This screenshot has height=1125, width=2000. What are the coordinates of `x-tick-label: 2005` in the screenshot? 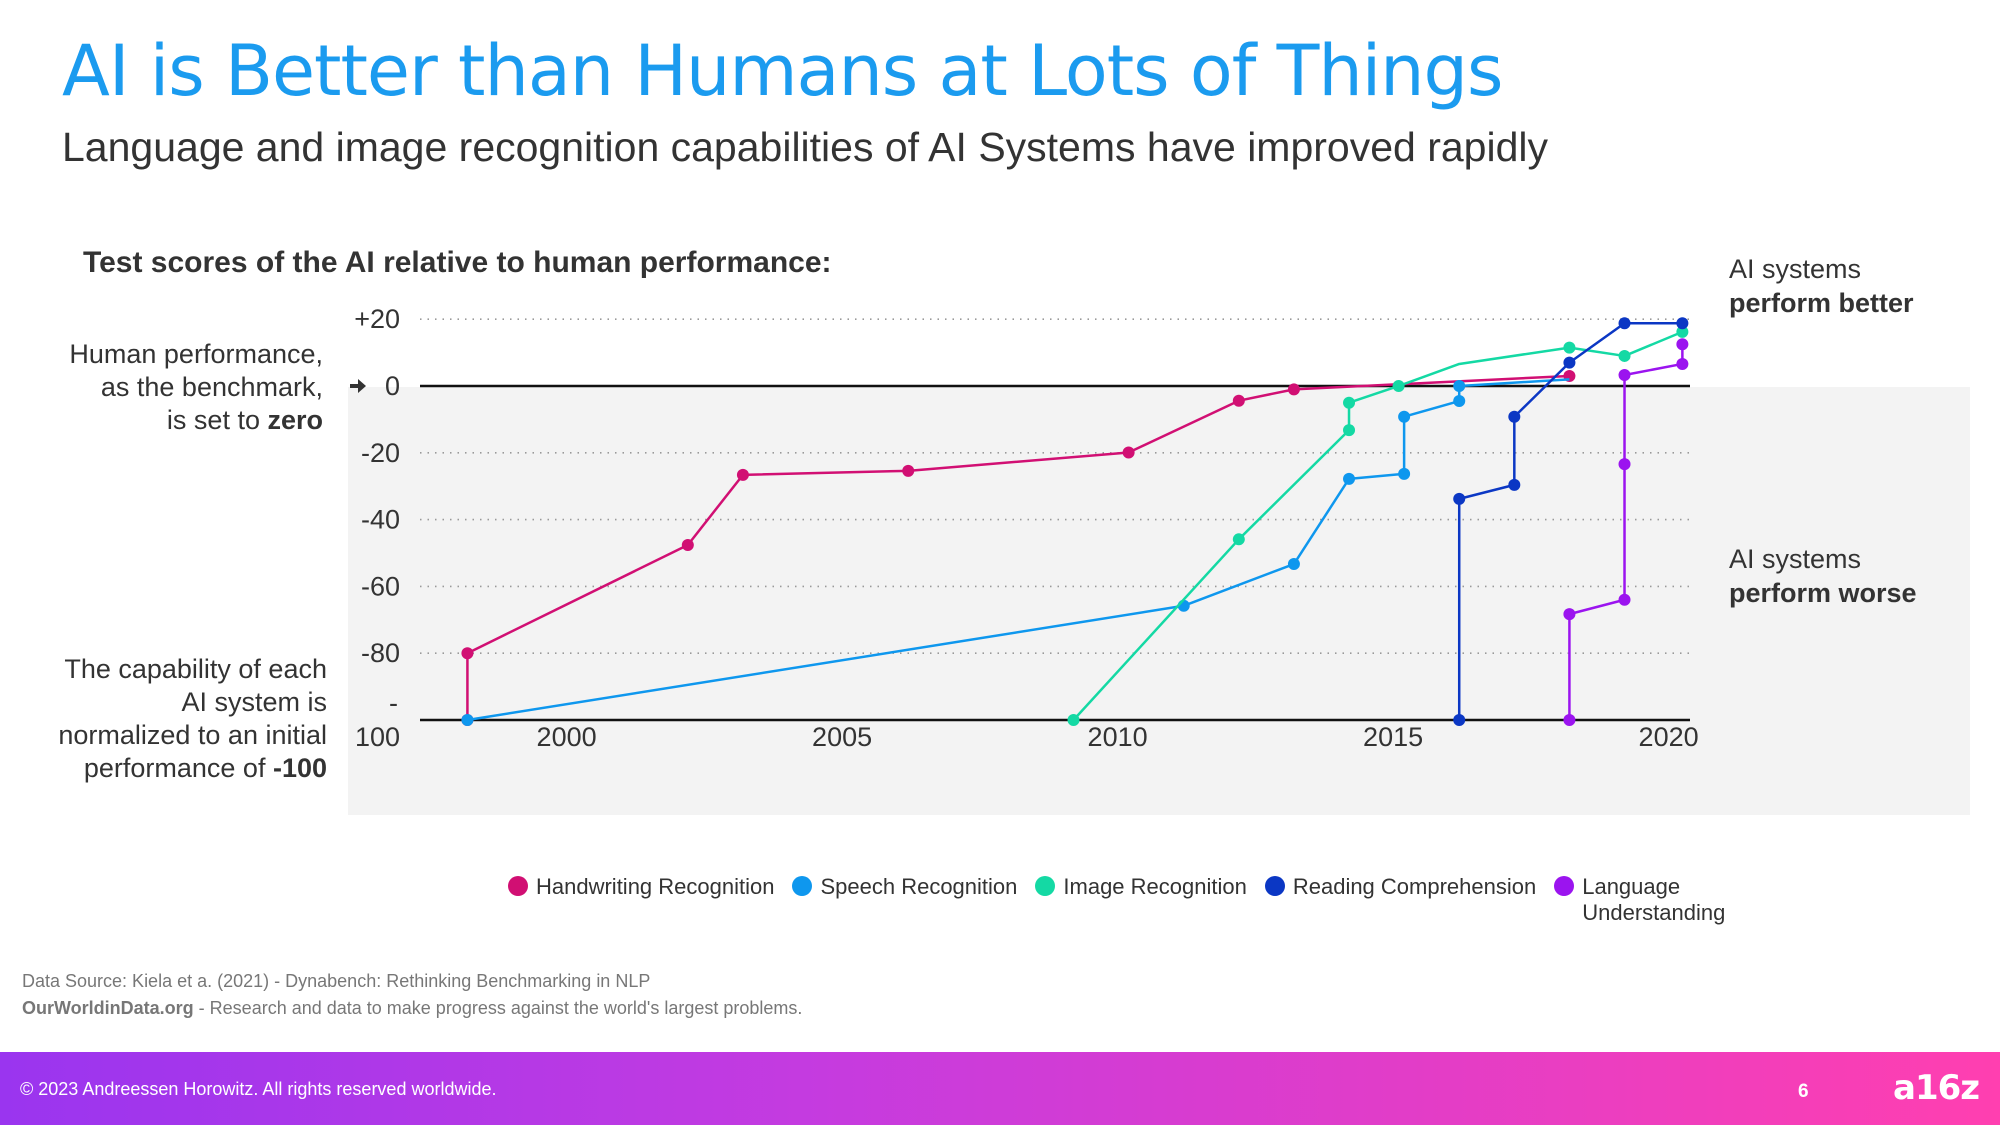 It's located at (842, 737).